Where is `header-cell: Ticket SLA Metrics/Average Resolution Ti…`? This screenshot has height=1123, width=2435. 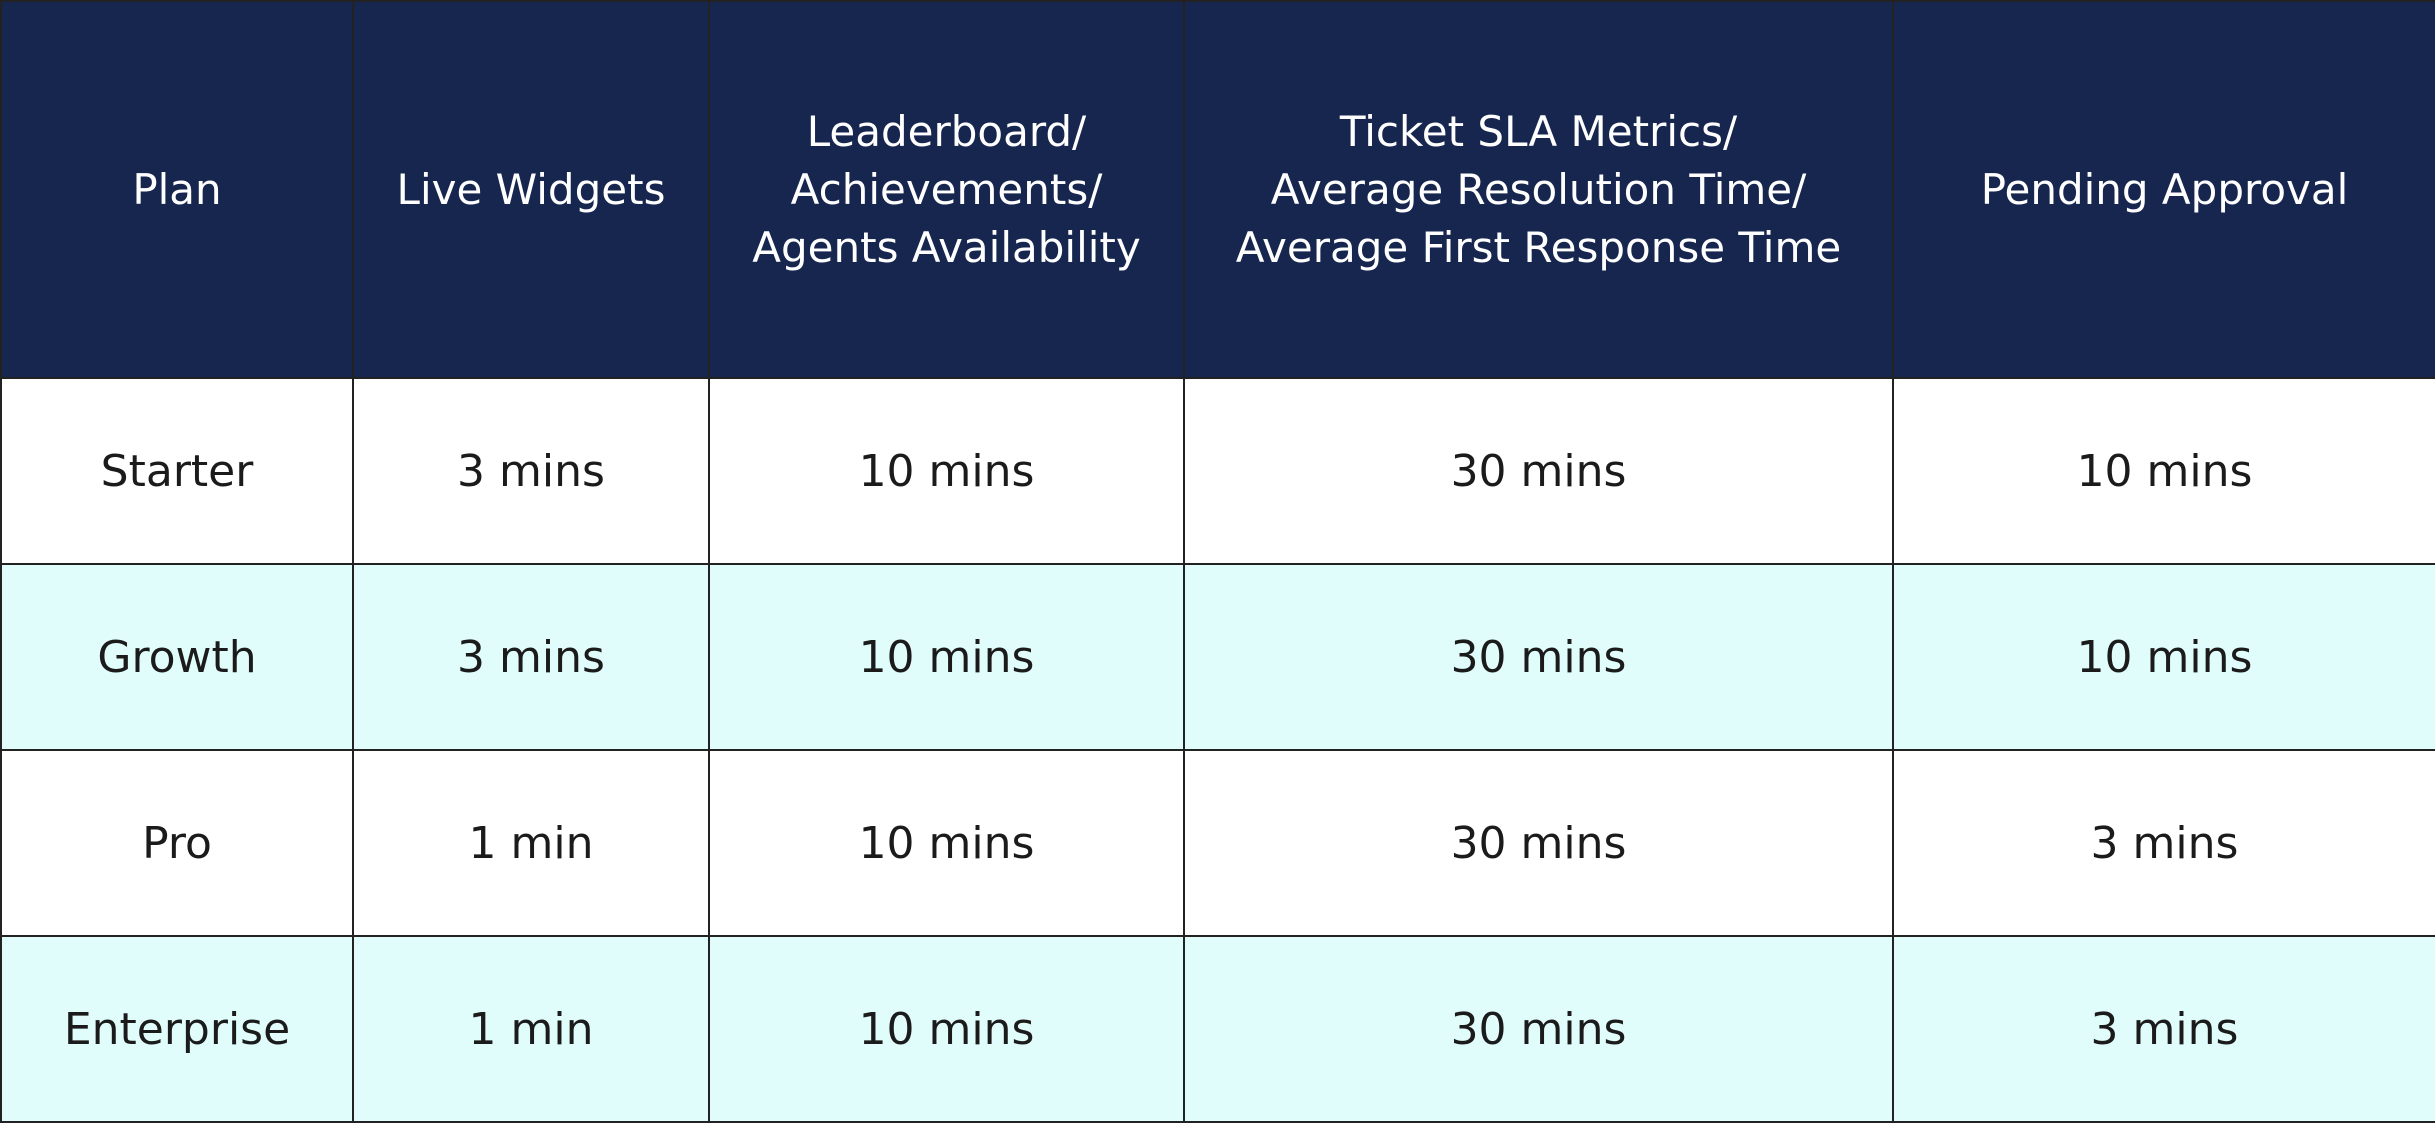 header-cell: Ticket SLA Metrics/Average Resolution Ti… is located at coordinates (1538, 189).